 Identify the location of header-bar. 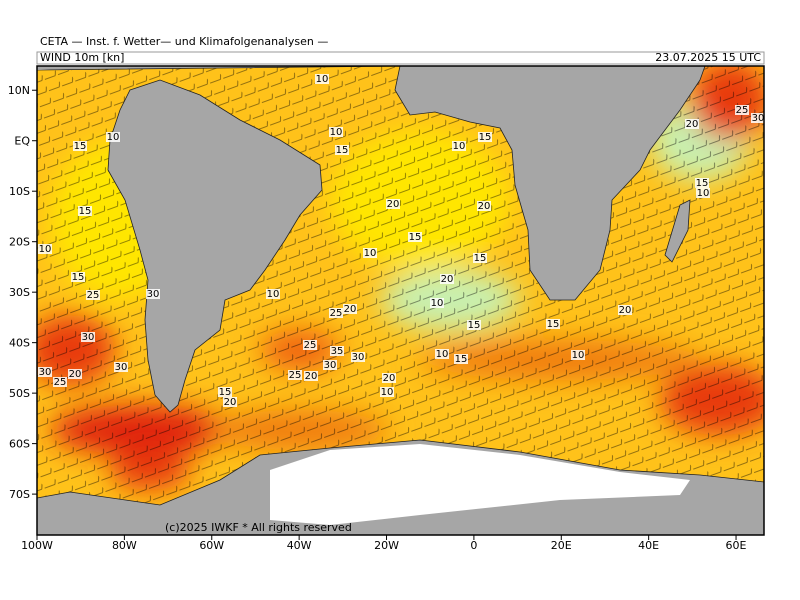
(400, 58).